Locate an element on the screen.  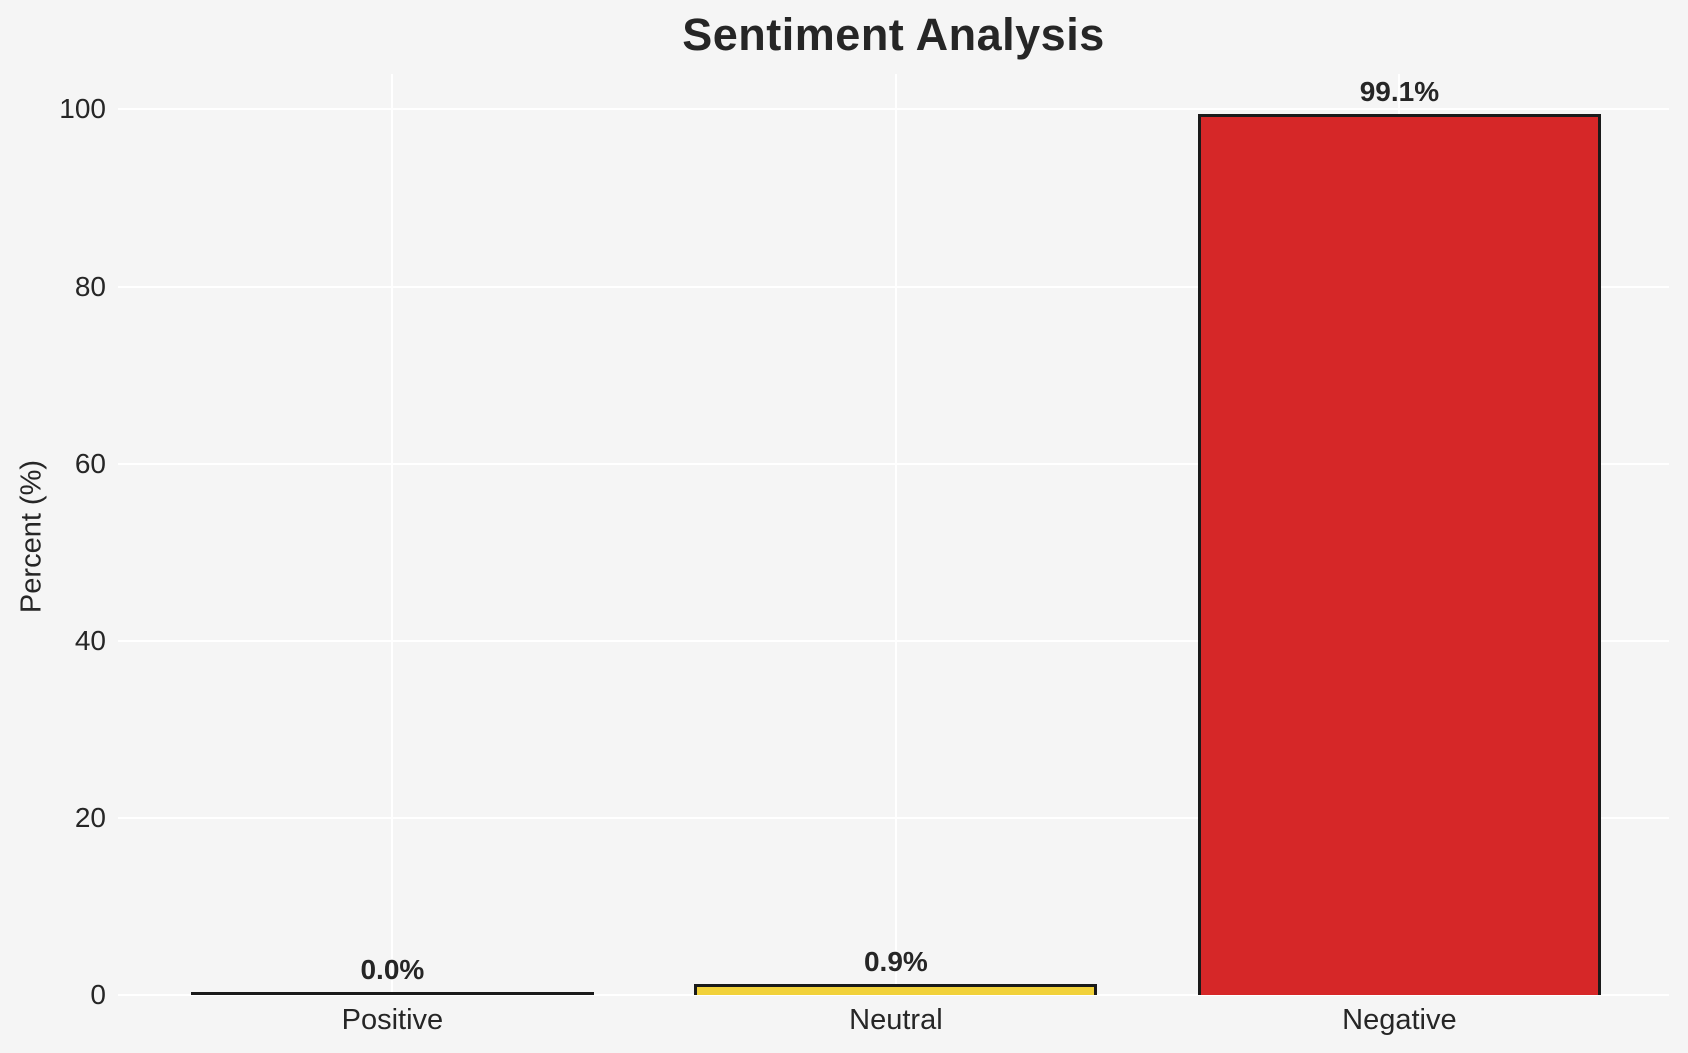
bar-value-label-negative: 99.1% is located at coordinates (1399, 92).